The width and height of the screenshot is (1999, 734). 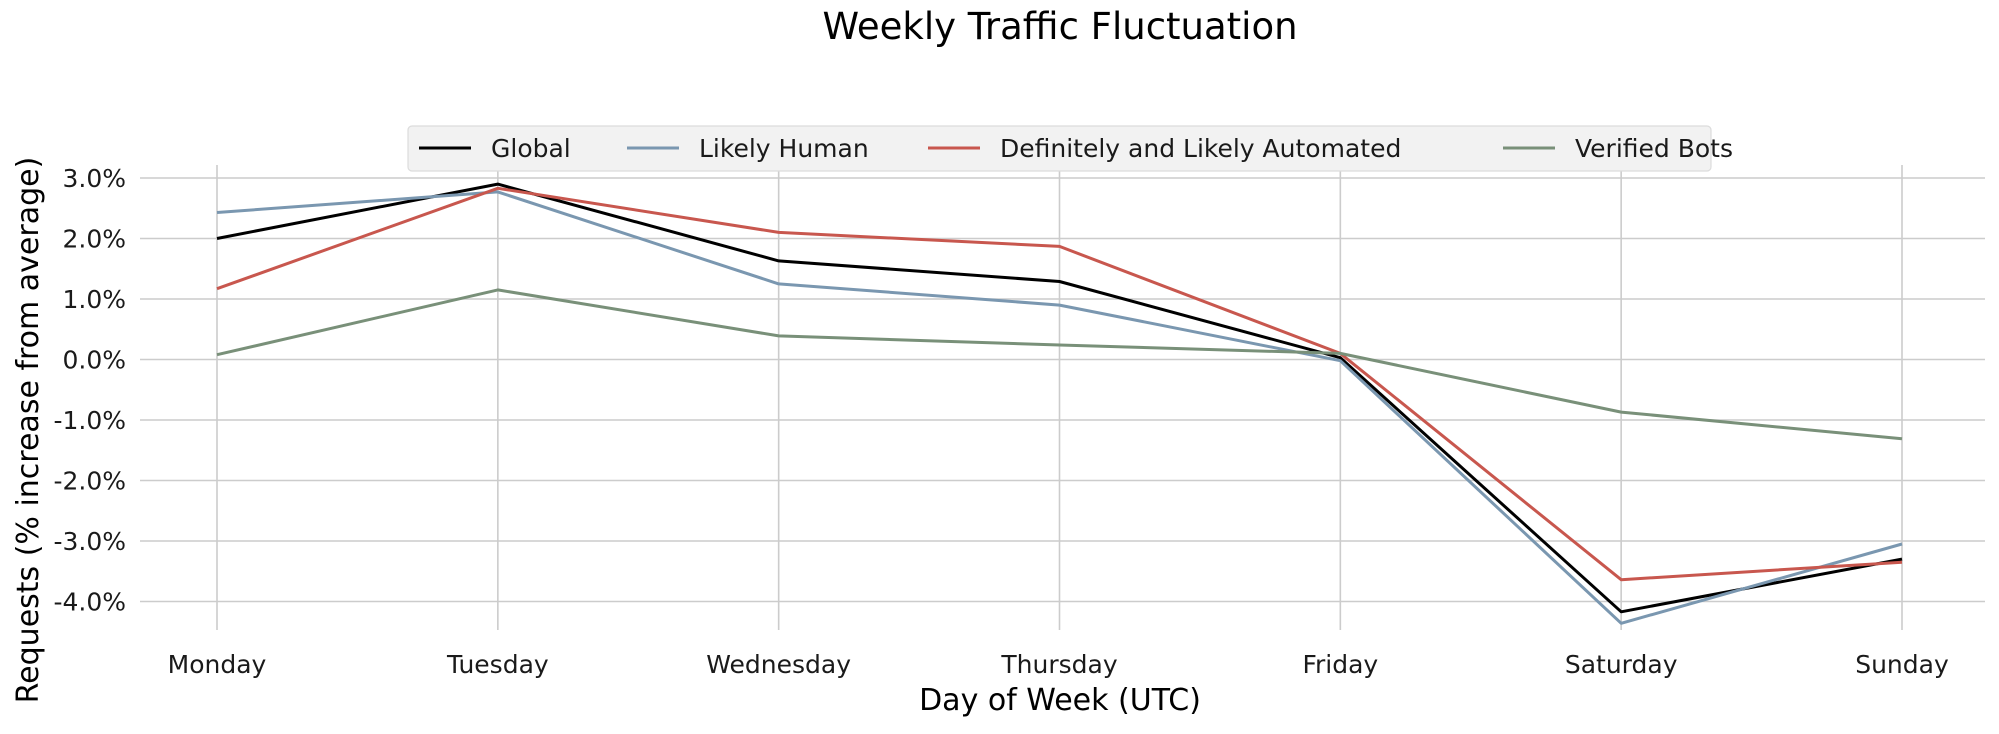 I want to click on y-tick-label: 1.0%, so click(x=94, y=299).